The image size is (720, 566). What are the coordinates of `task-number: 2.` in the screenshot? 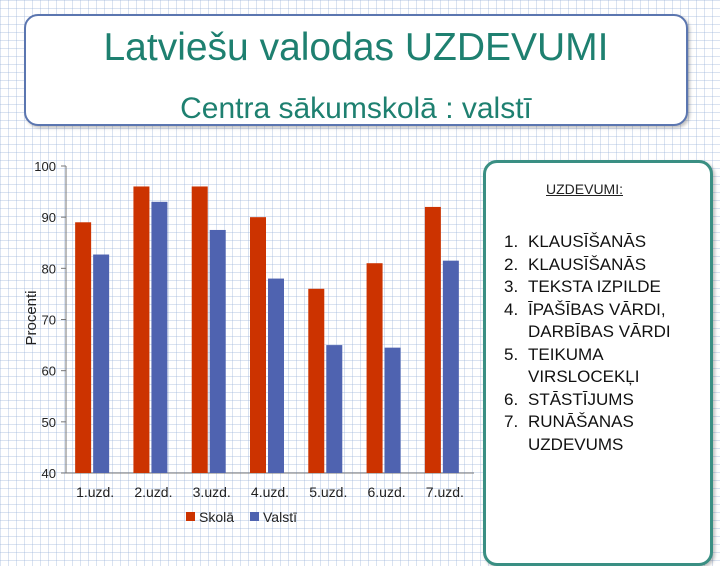 It's located at (511, 264).